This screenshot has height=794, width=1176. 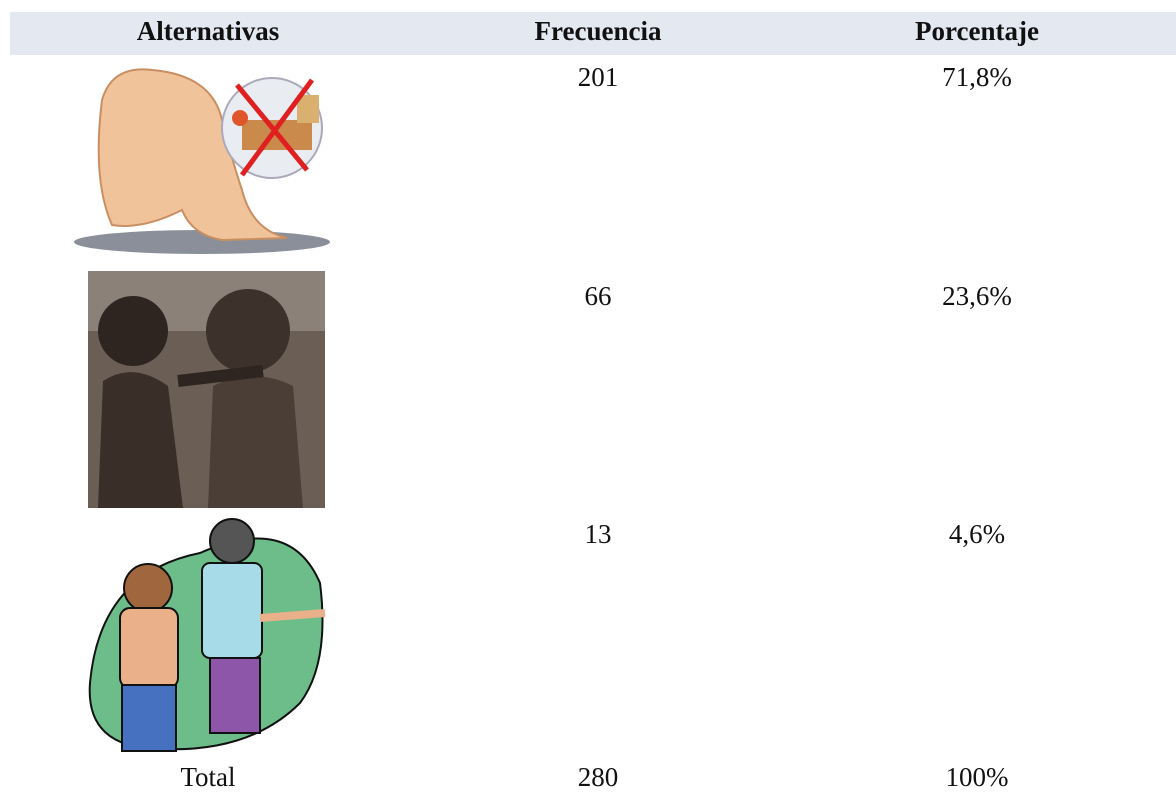 I want to click on header-cell: Porcentaje, so click(x=977, y=31).